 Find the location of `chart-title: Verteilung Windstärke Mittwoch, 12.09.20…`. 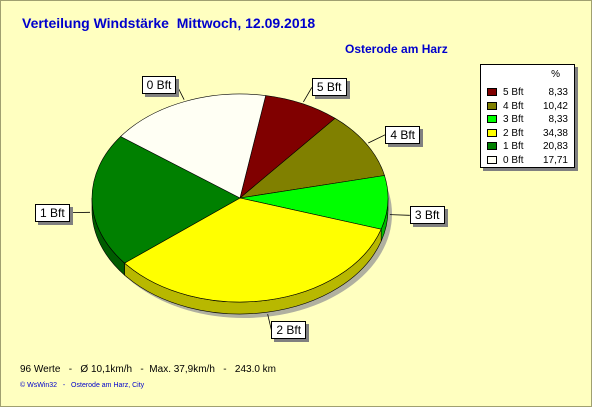

chart-title: Verteilung Windstärke Mittwoch, 12.09.20… is located at coordinates (169, 23).